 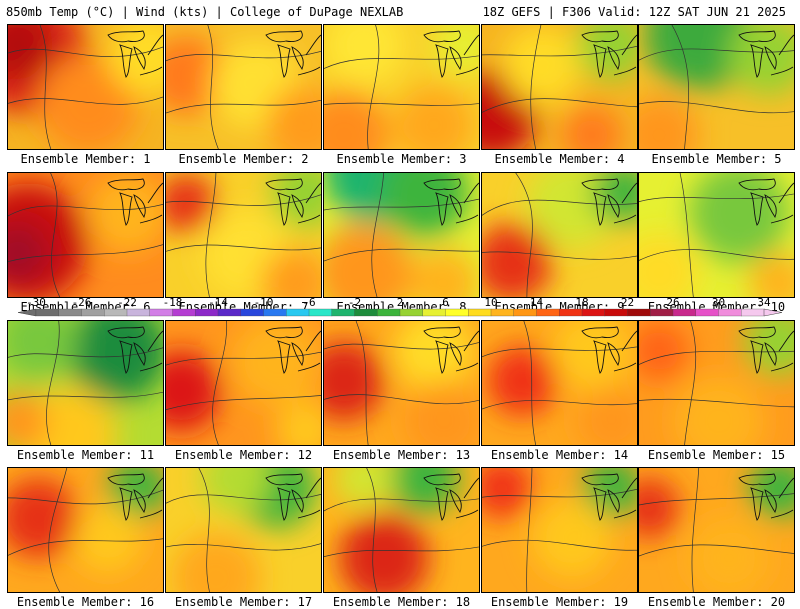 What do you see at coordinates (127, 302) in the screenshot?
I see `colorbar-tick-label: -22` at bounding box center [127, 302].